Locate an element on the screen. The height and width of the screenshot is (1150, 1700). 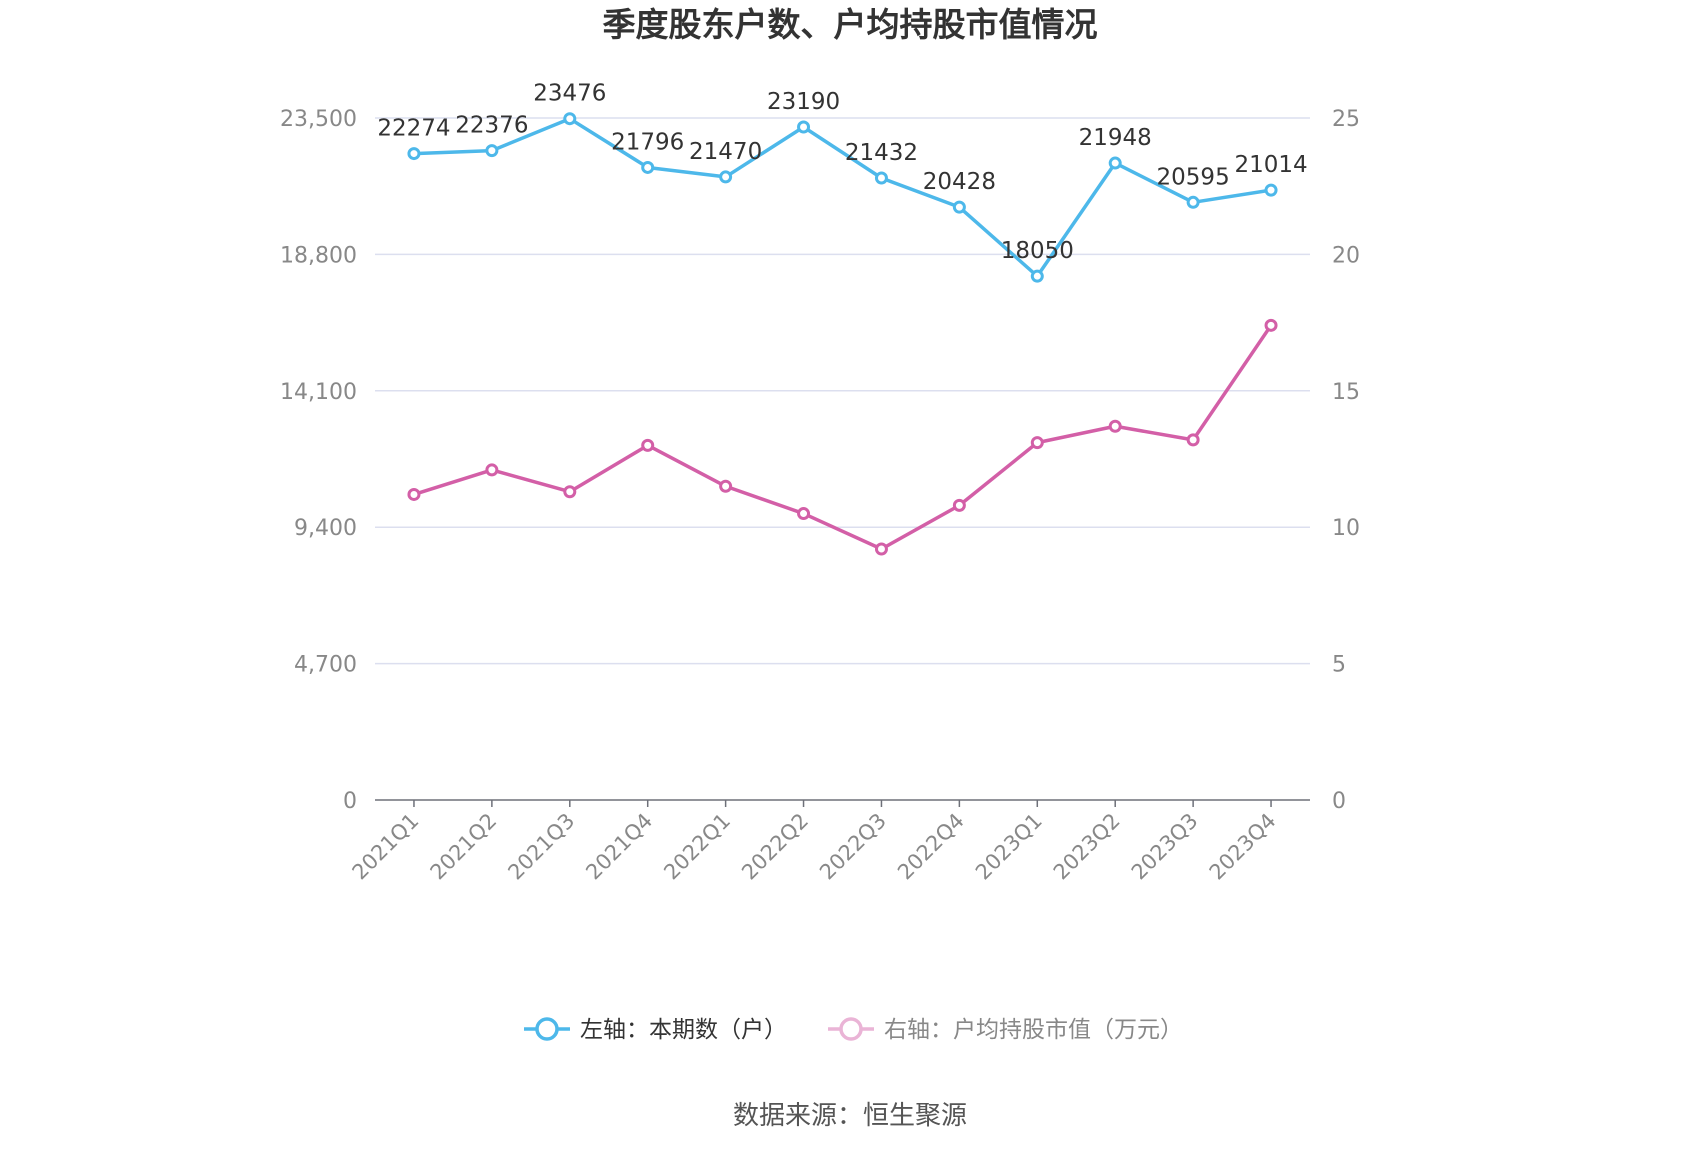
legend-item-0: 左轴：本期数（户） is located at coordinates (655, 1030).